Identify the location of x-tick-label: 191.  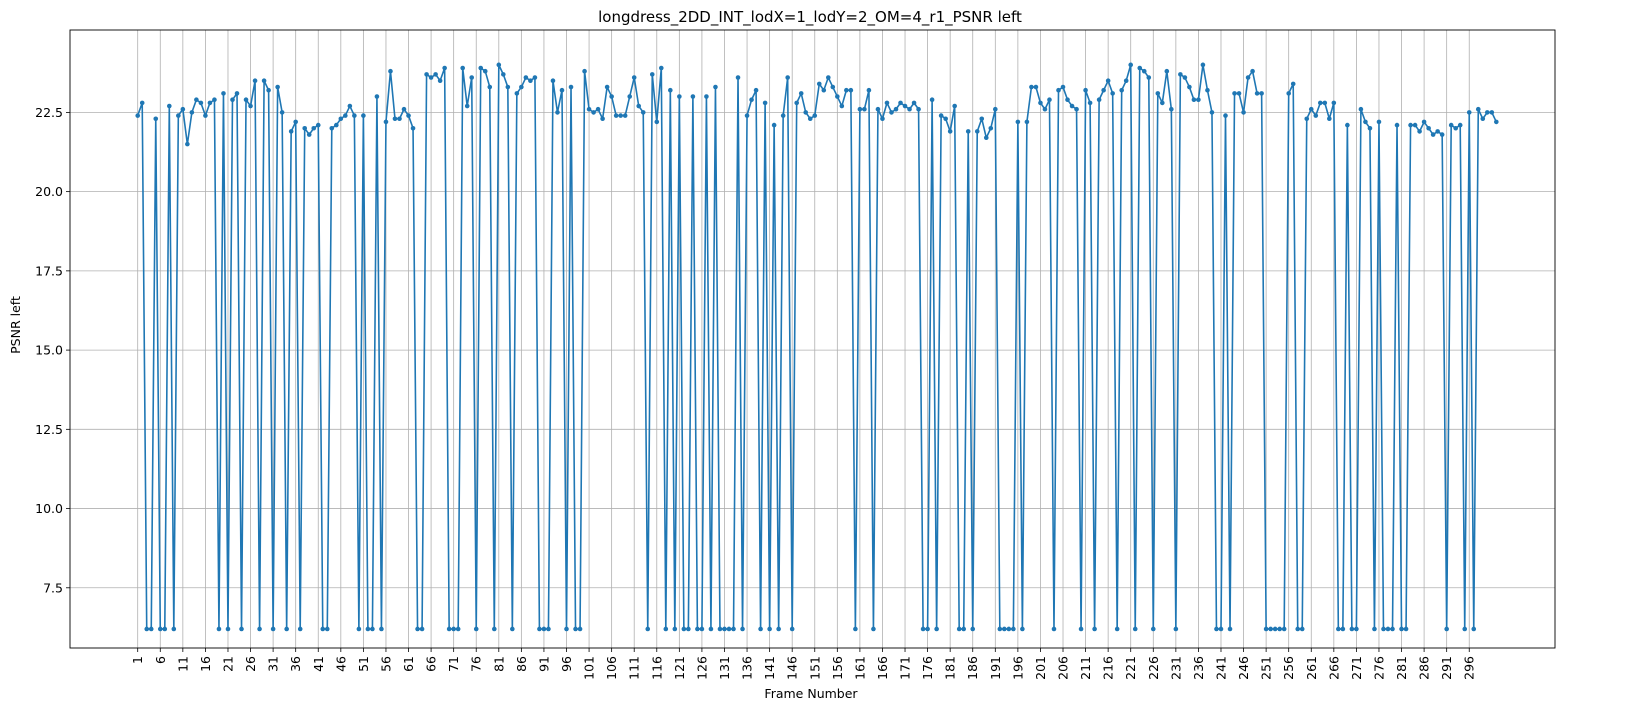
(995, 668).